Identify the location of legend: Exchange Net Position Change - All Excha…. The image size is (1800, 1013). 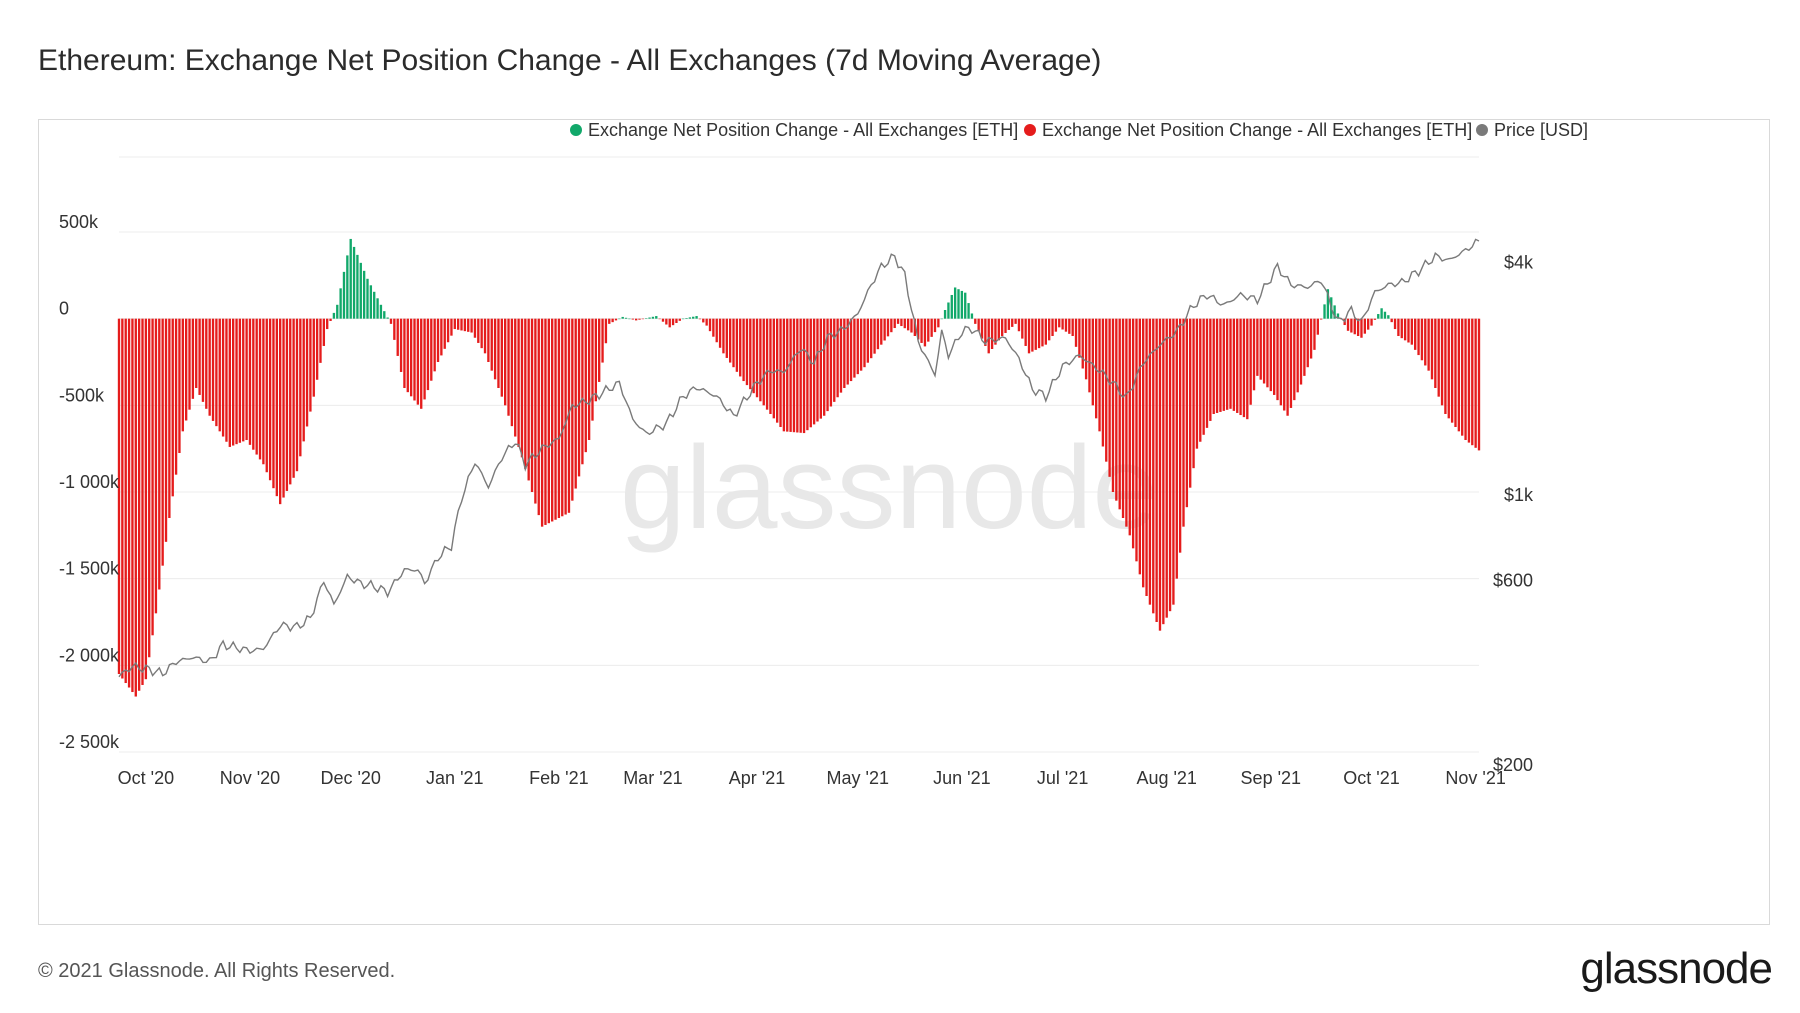
(1079, 130).